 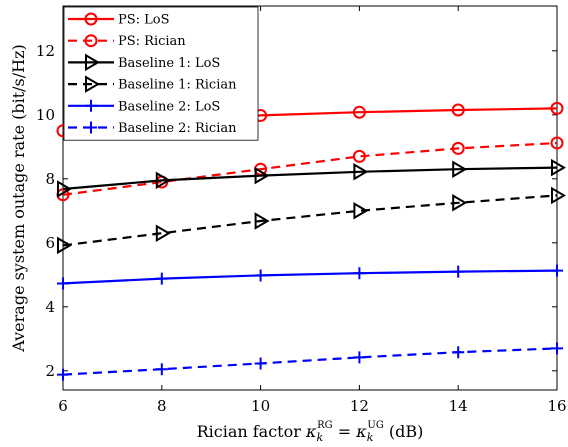 I want to click on y-tick-label: 2, so click(x=50, y=371).